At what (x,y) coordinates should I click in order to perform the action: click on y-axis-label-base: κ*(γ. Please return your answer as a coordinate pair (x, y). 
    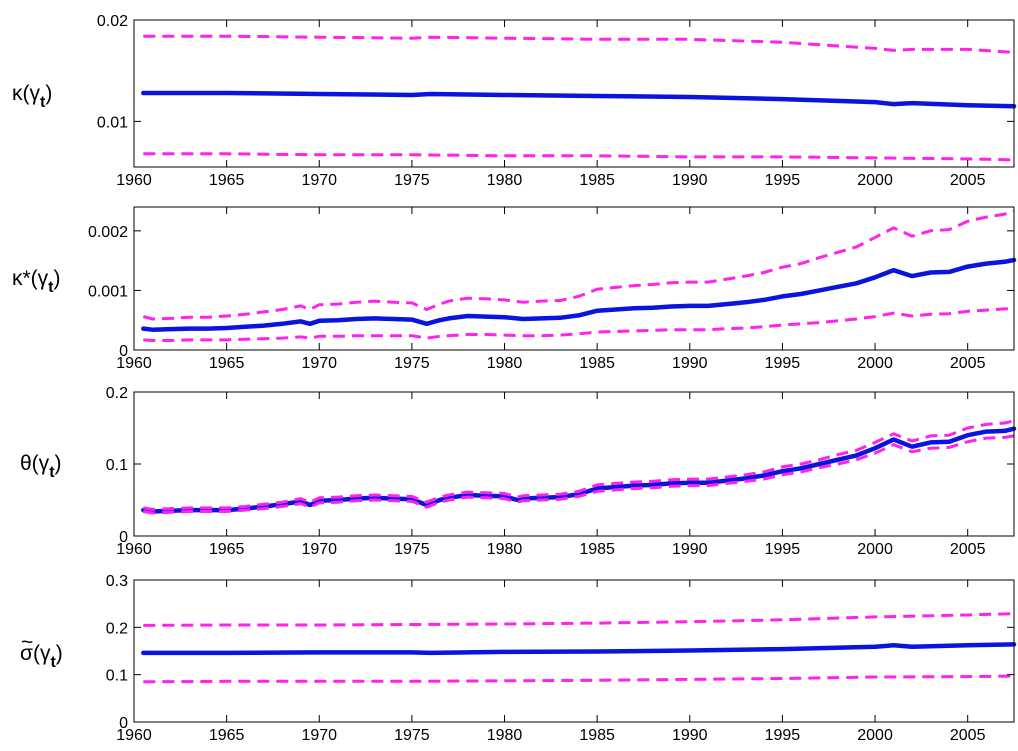
    Looking at the image, I should click on (30, 278).